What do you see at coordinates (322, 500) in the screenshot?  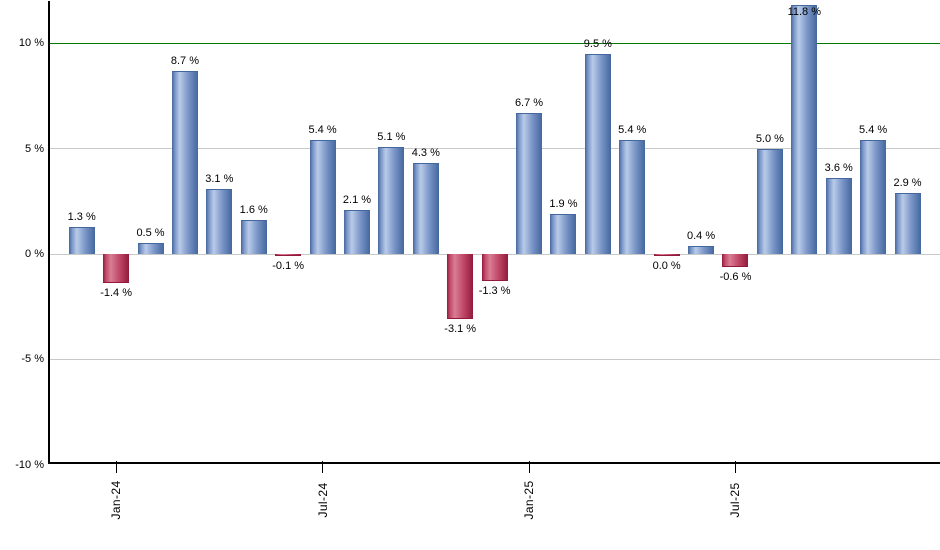 I see `x-tick-label: Jul-24` at bounding box center [322, 500].